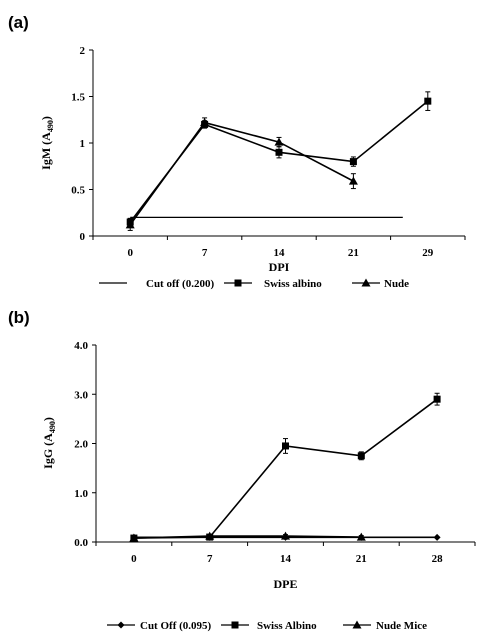 The height and width of the screenshot is (641, 500). Describe the element at coordinates (83, 51) in the screenshot. I see `y-tick-label: 2` at that location.